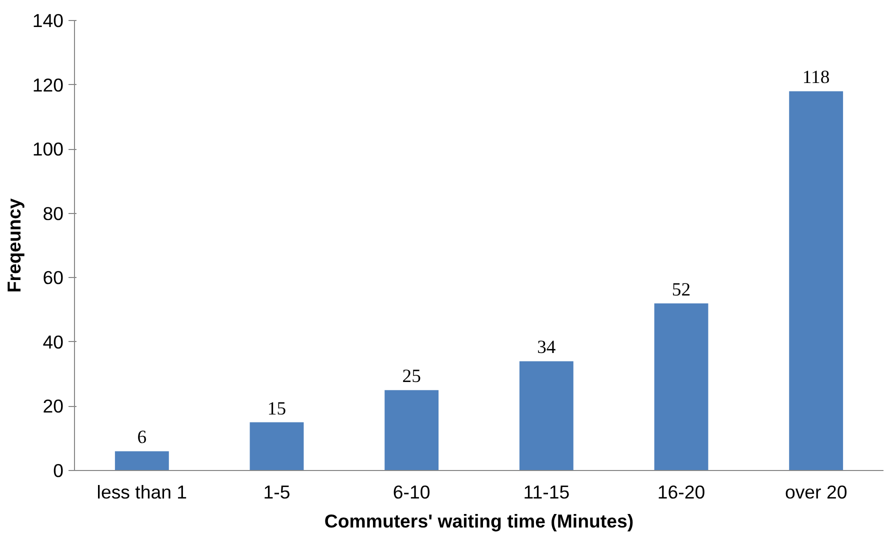 This screenshot has width=893, height=534. Describe the element at coordinates (13, 245) in the screenshot. I see `y-axis-title: Freqeuncy` at that location.